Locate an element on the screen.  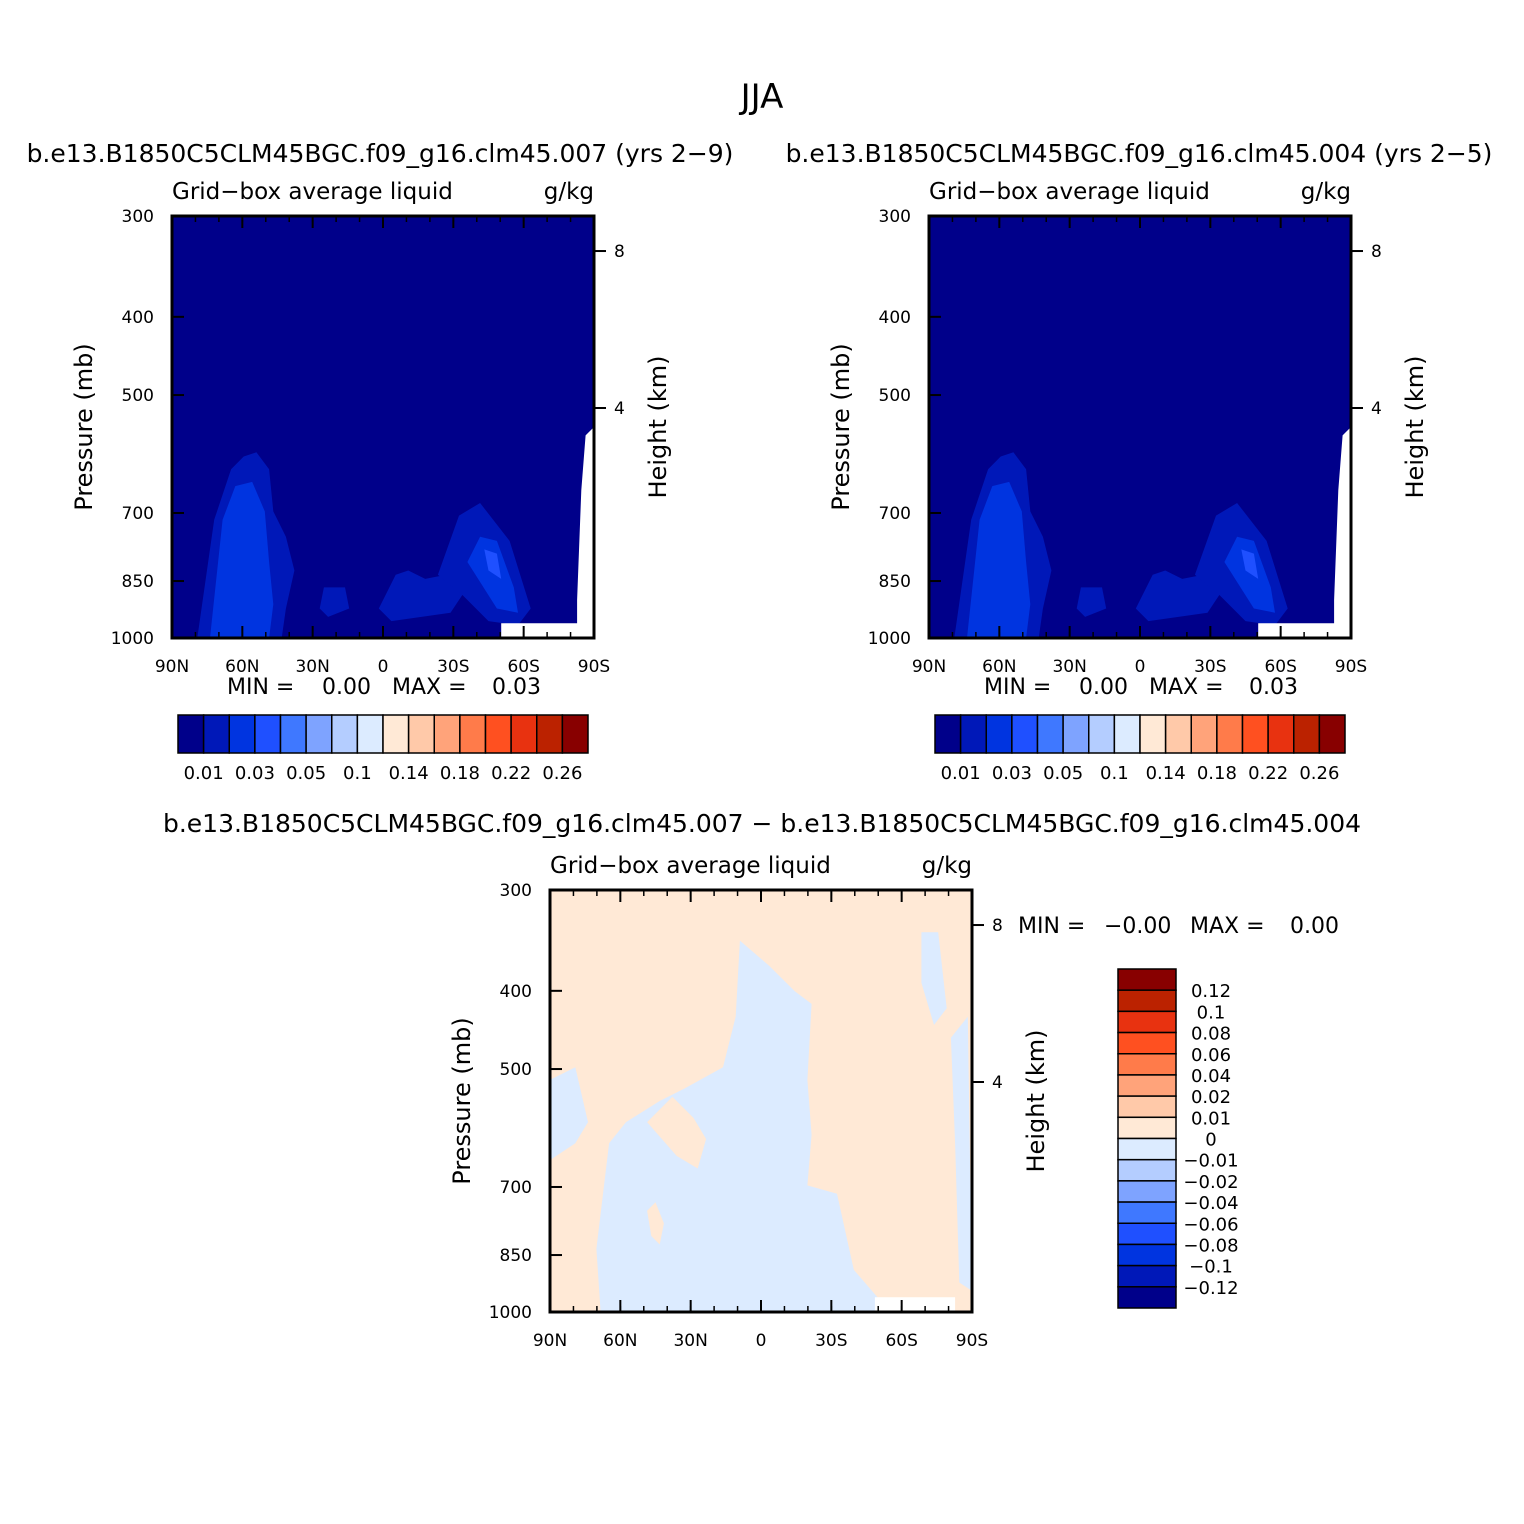
contour-0.03-b is located at coordinates (1249, 574).